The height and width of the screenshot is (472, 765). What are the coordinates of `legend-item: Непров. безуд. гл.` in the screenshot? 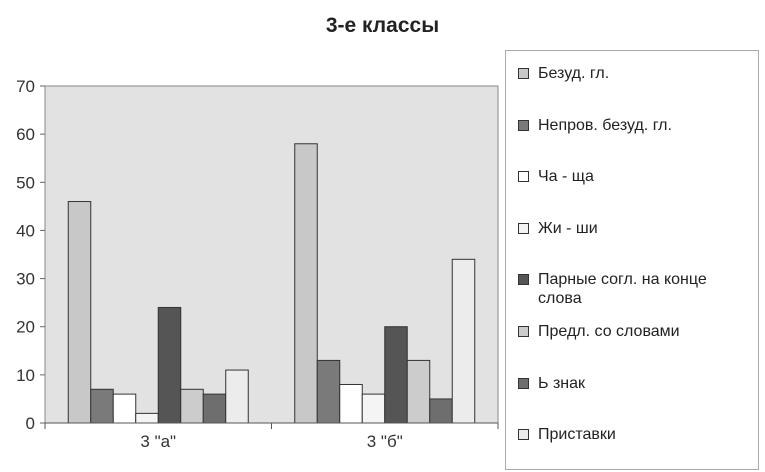 It's located at (636, 125).